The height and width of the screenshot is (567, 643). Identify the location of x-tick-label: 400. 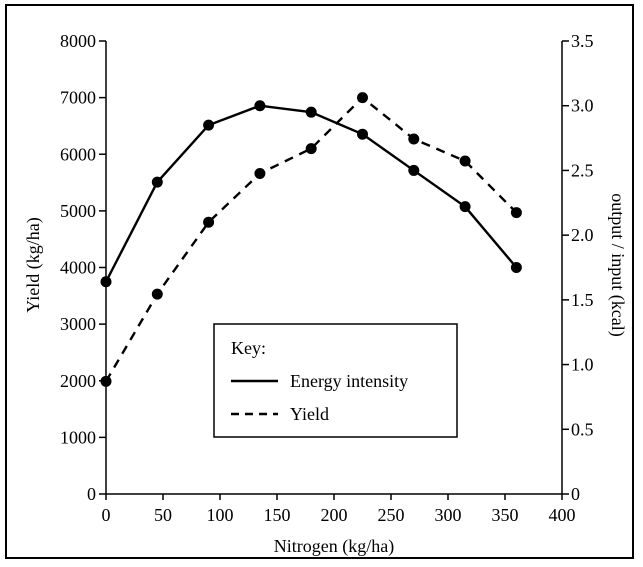
(562, 515).